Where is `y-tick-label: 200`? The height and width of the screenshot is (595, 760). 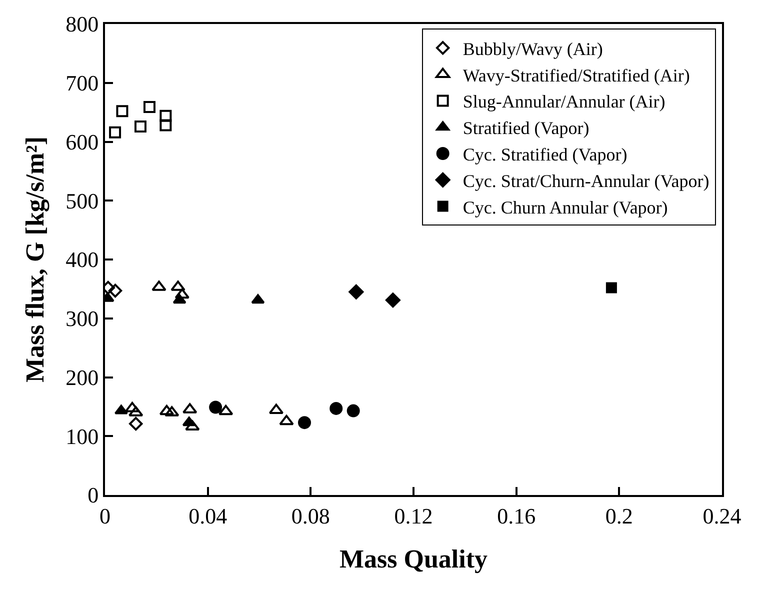 y-tick-label: 200 is located at coordinates (82, 377).